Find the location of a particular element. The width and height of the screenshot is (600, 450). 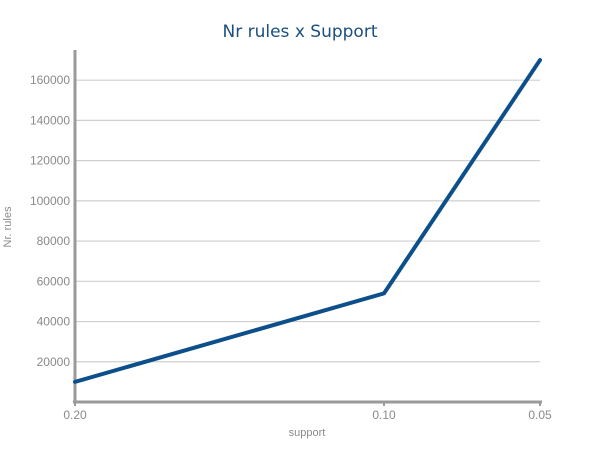

y-tick-label-100000: 100000 is located at coordinates (50, 201).